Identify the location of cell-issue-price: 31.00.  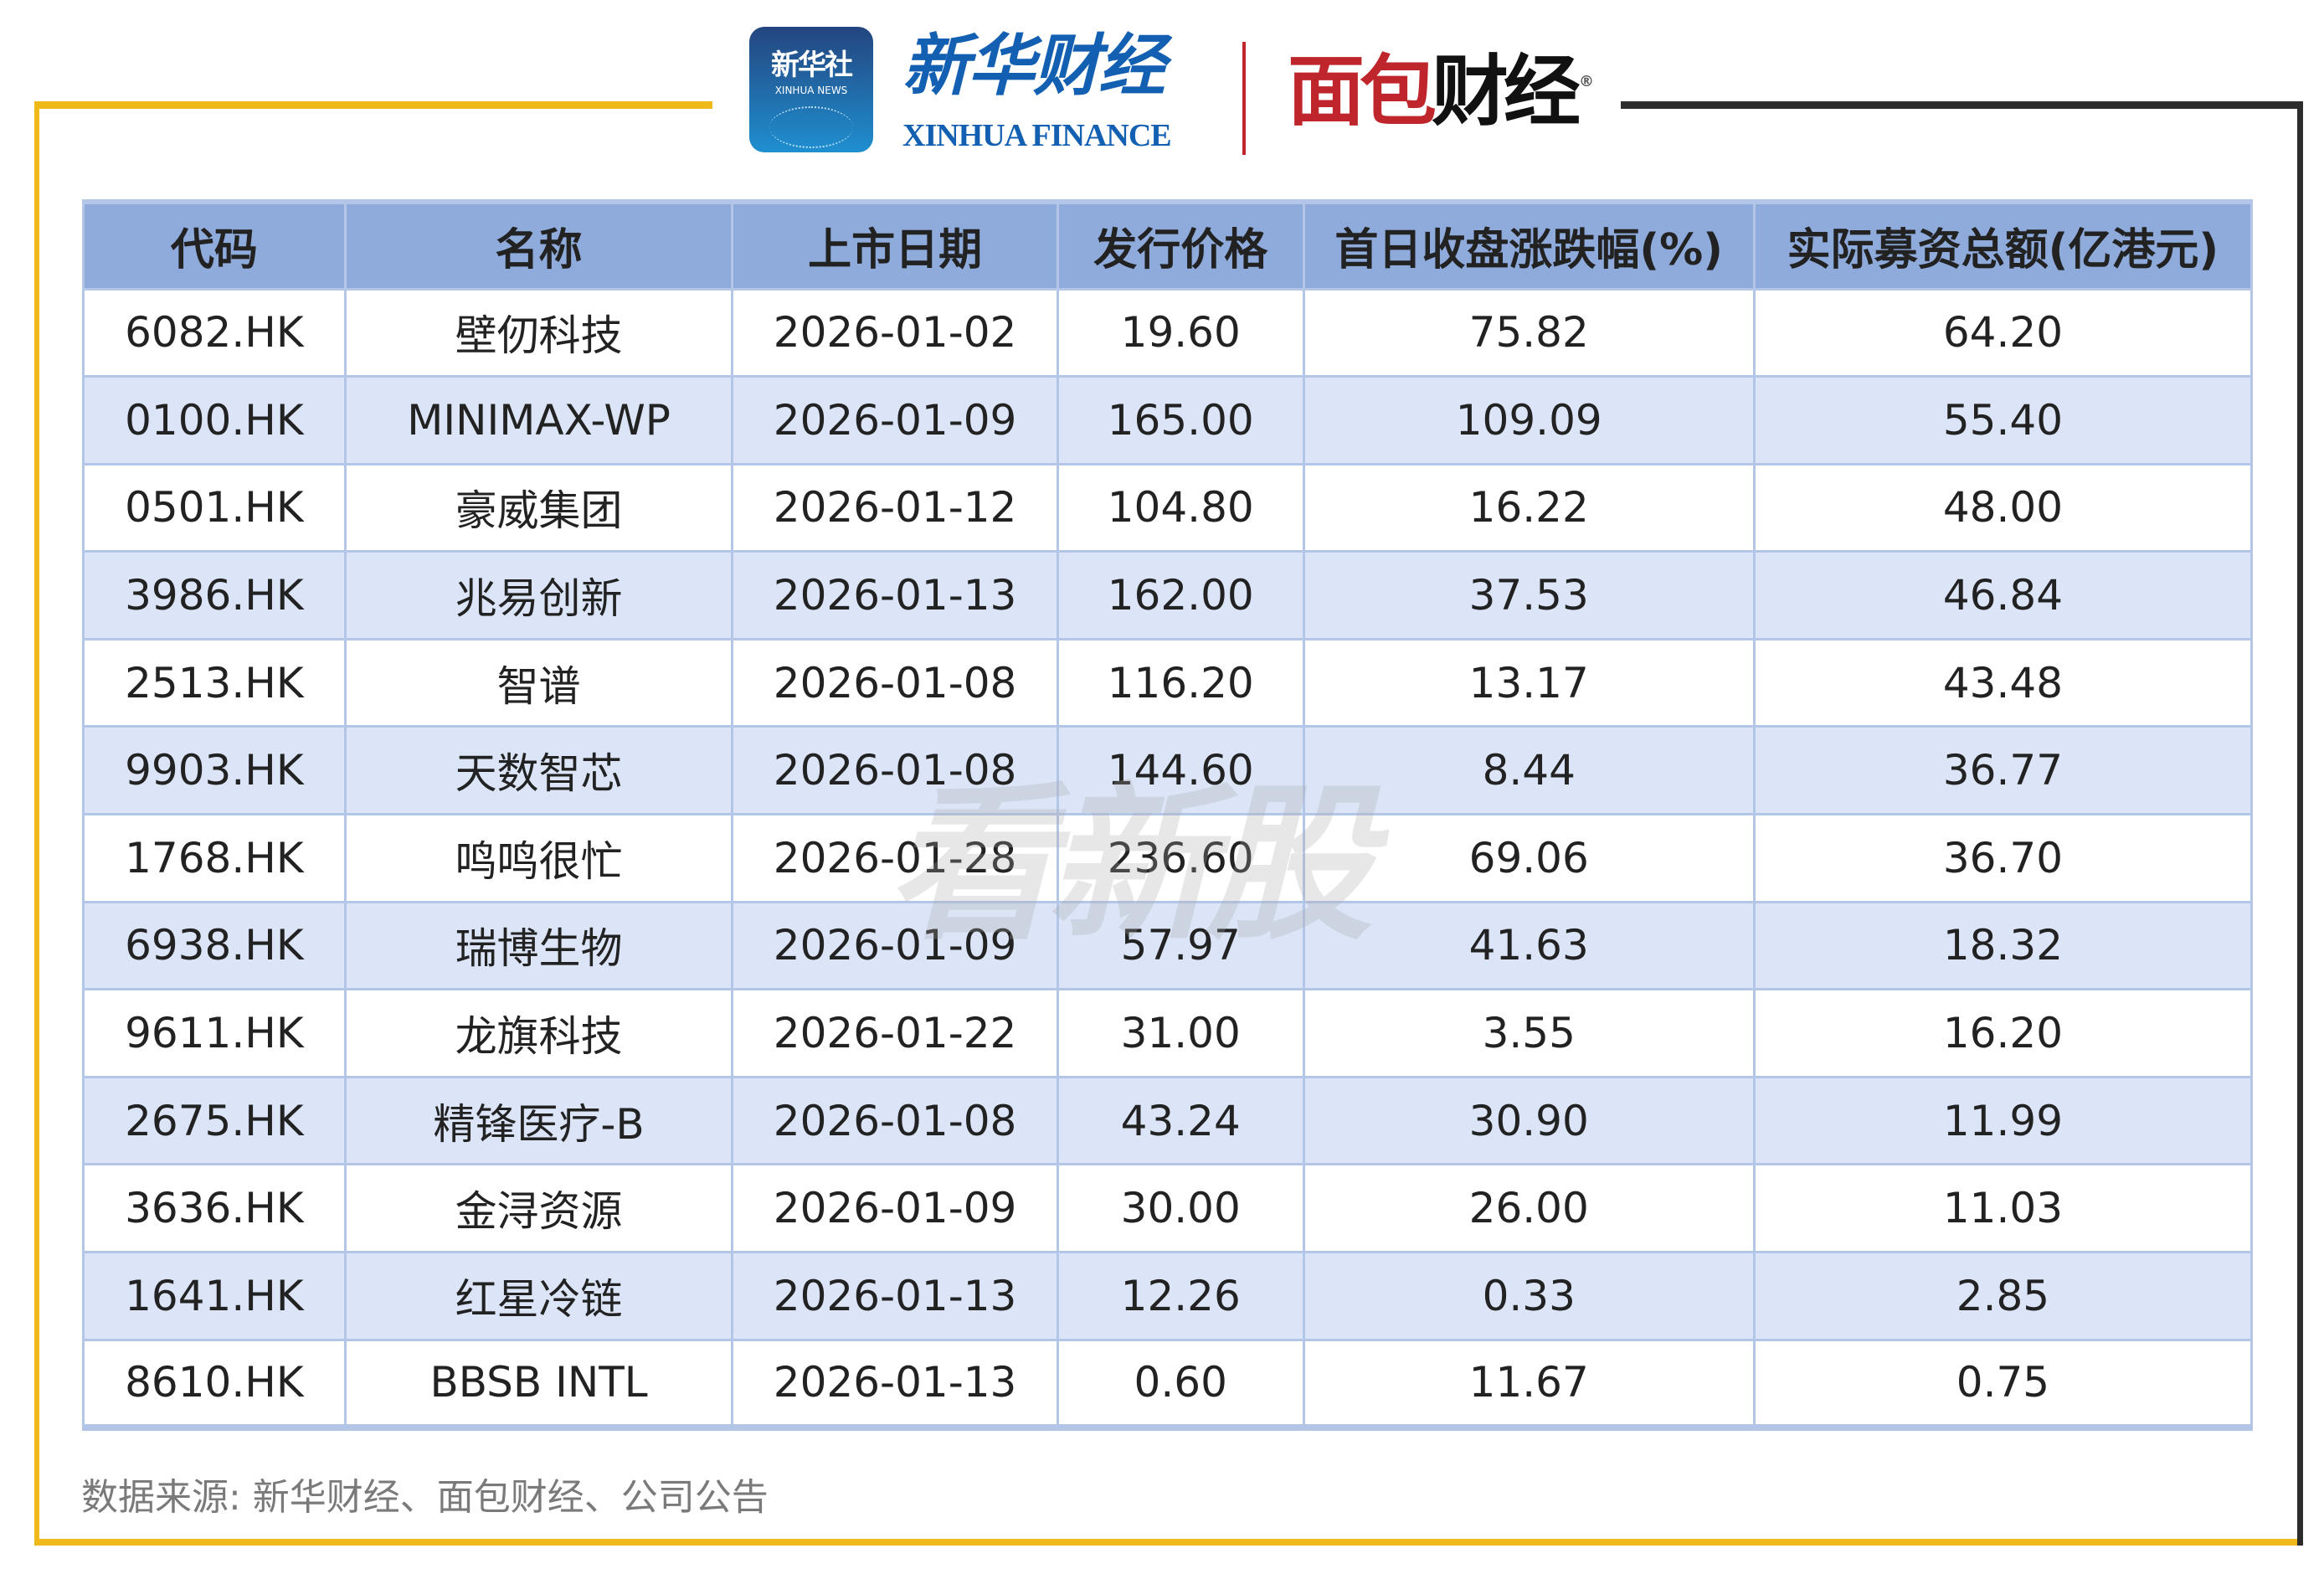
(1181, 1033).